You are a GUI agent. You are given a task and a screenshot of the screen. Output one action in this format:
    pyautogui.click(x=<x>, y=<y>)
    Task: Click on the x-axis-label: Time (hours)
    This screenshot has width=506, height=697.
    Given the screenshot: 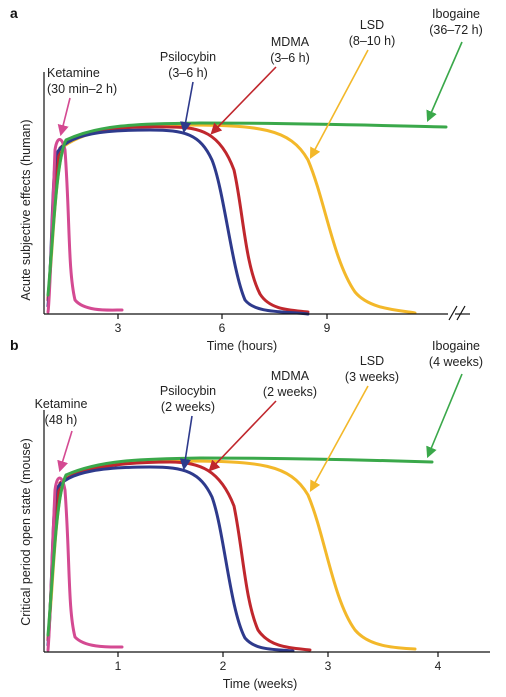 What is the action you would take?
    pyautogui.click(x=242, y=346)
    